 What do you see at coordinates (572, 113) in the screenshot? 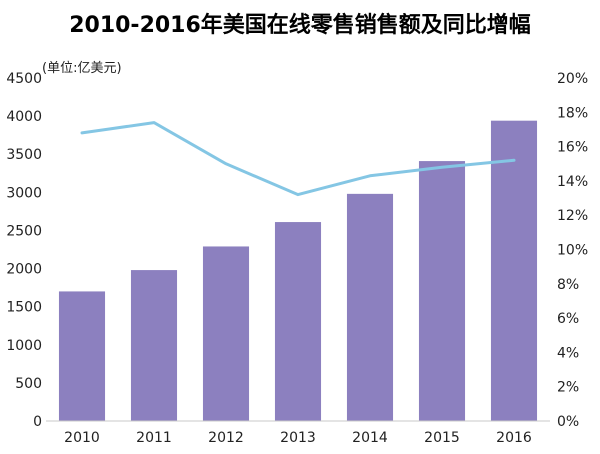
I see `y-right-tick-label: 18%` at bounding box center [572, 113].